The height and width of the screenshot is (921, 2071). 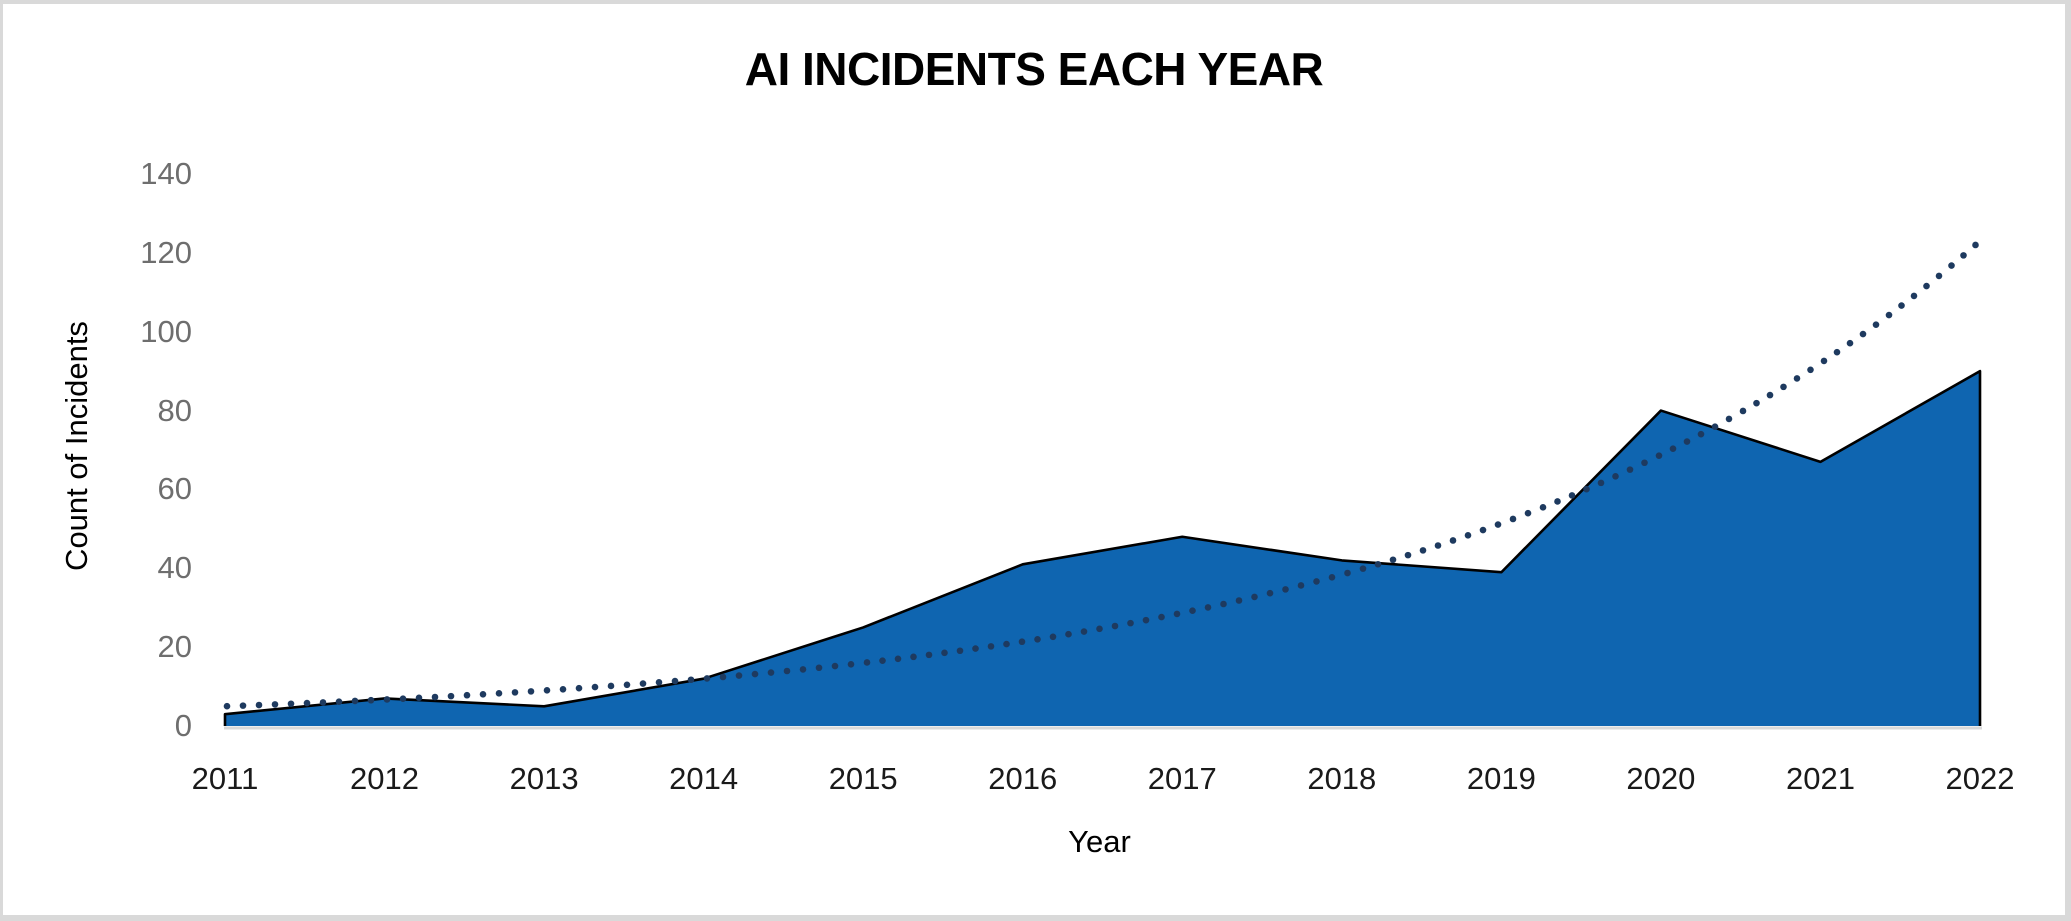 What do you see at coordinates (174, 647) in the screenshot?
I see `y-tick-label: 20` at bounding box center [174, 647].